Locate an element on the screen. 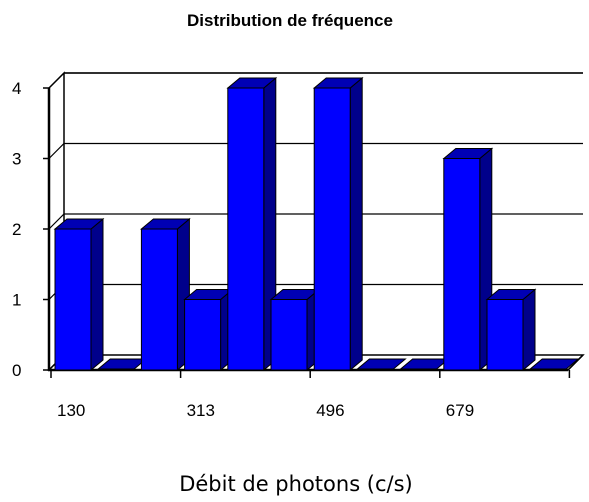  y-tick-label: 0 is located at coordinates (16, 370).